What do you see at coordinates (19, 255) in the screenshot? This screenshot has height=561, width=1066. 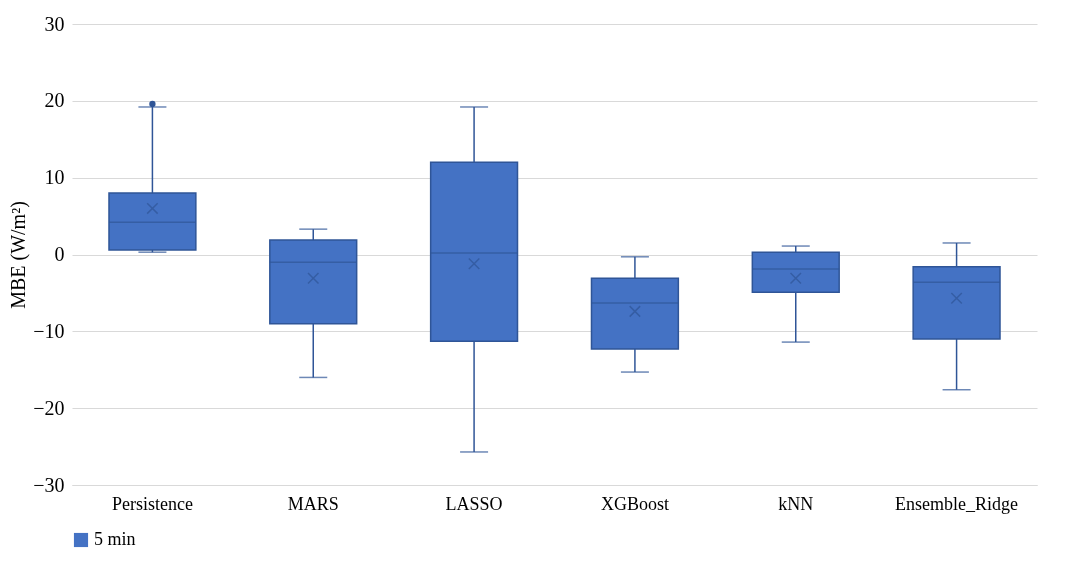 I see `y-axis-title: MBE (W/m²)` at bounding box center [19, 255].